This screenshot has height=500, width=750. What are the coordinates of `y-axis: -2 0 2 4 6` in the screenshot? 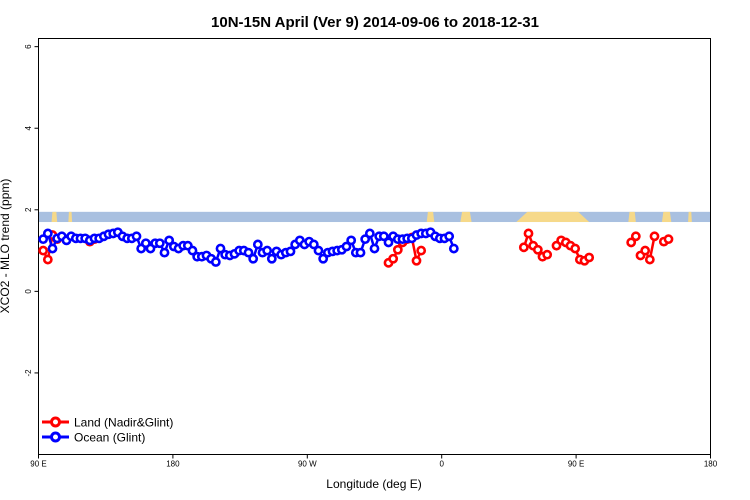 It's located at (31, 210).